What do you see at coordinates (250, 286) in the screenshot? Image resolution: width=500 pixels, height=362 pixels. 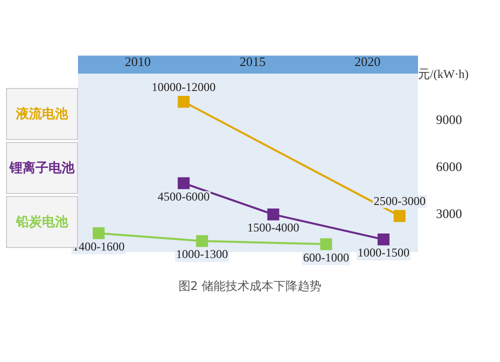 I see `caption: 图2 储能技术成本下降趋势` at bounding box center [250, 286].